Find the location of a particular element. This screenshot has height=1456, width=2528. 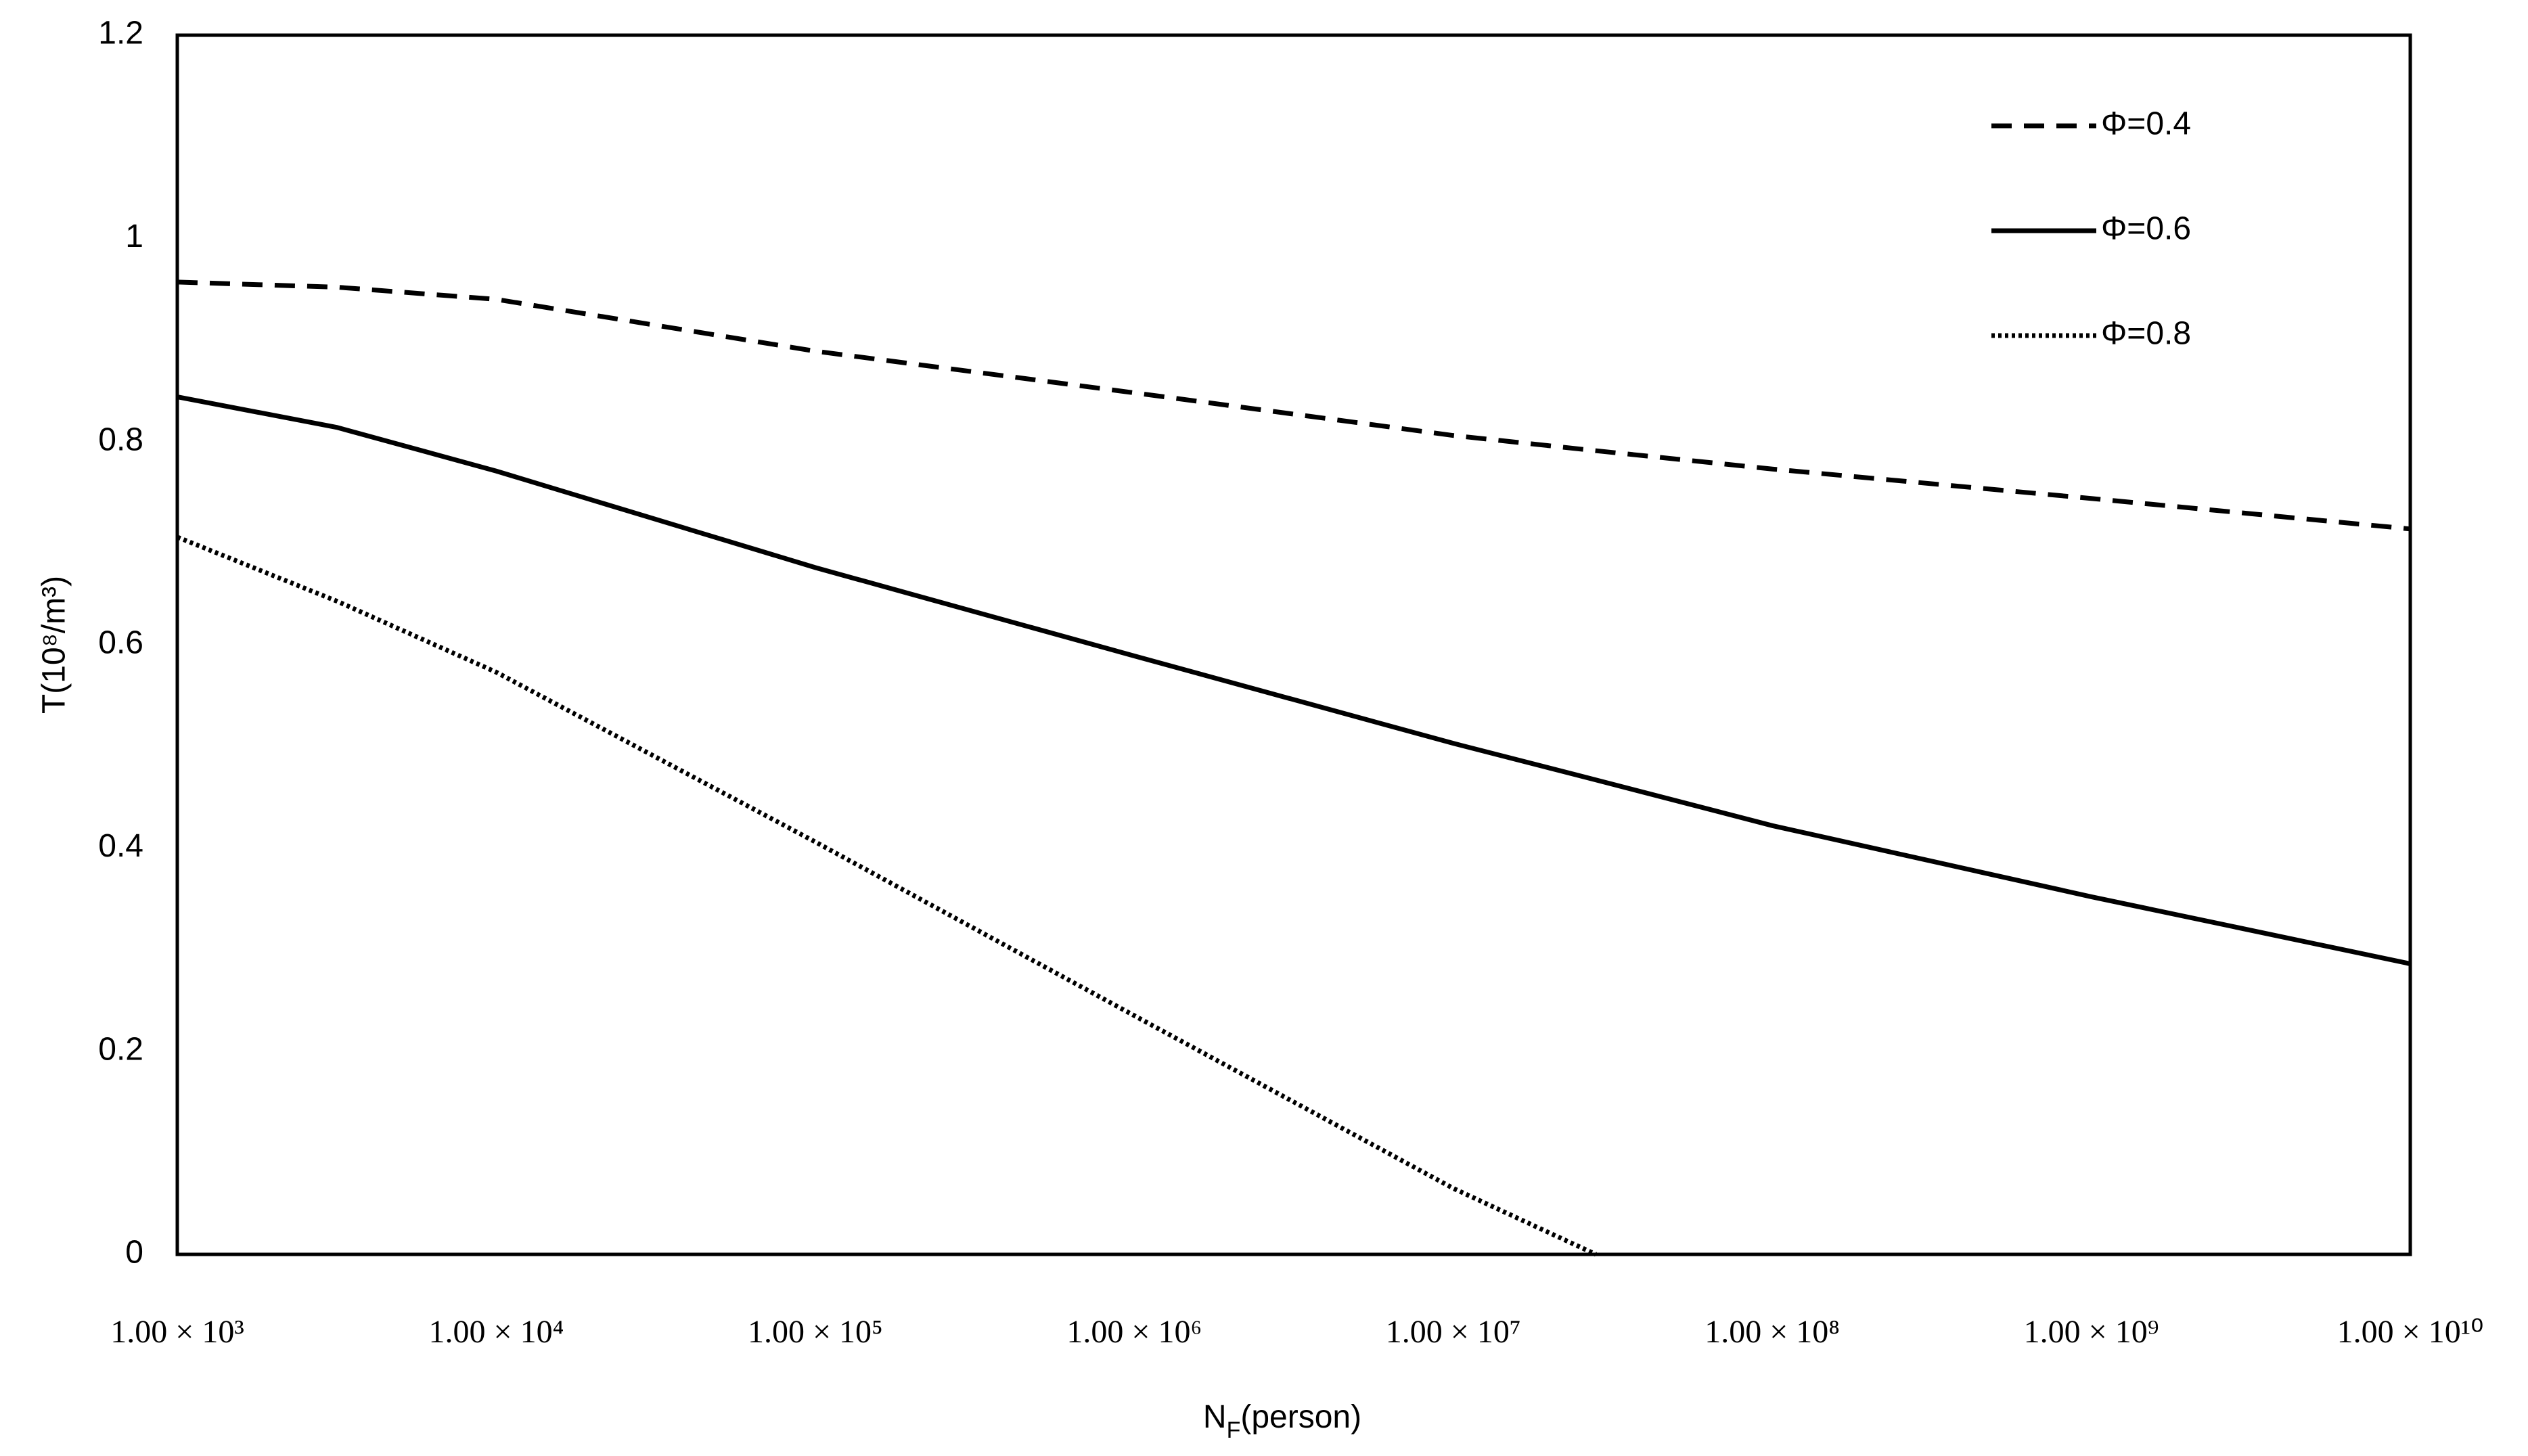

y-tick-label: 1 is located at coordinates (134, 236).